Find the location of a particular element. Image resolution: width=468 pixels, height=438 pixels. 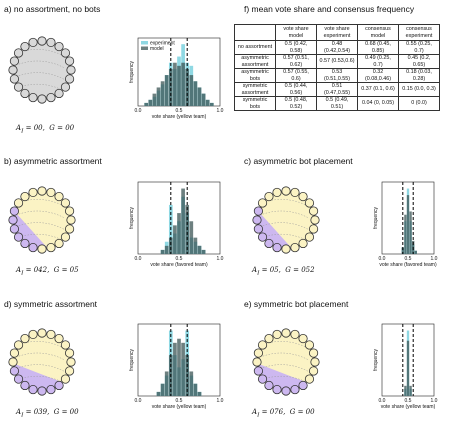

table-cell: 0.68 (0.45, 0.85) is located at coordinates (378, 47).